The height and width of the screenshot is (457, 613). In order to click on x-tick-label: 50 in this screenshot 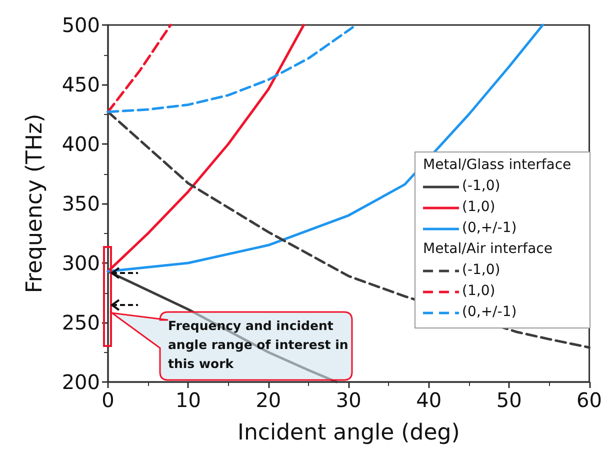, I will do `click(509, 400)`.